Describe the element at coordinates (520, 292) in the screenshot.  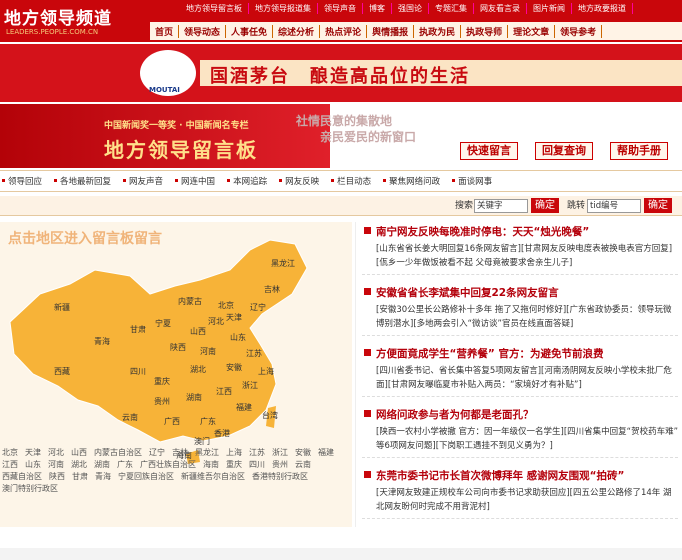
I see `news-title: 安徽省省长李斌集中回复22条网友留言` at that location.